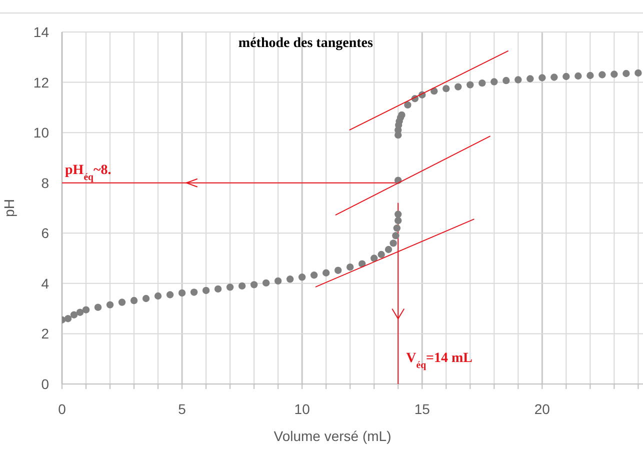 This screenshot has height=449, width=643. I want to click on x-tick-label: 10, so click(302, 409).